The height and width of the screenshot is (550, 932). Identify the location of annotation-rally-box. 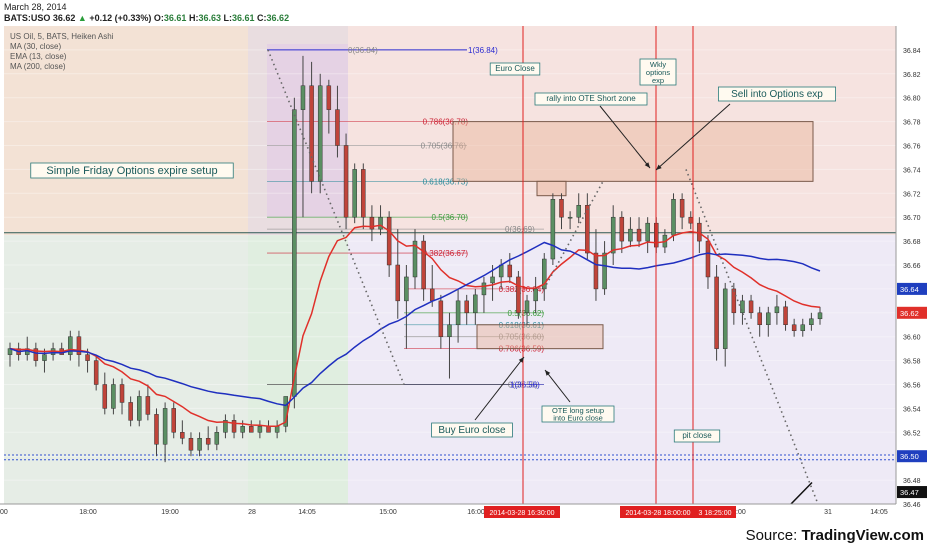
(591, 99).